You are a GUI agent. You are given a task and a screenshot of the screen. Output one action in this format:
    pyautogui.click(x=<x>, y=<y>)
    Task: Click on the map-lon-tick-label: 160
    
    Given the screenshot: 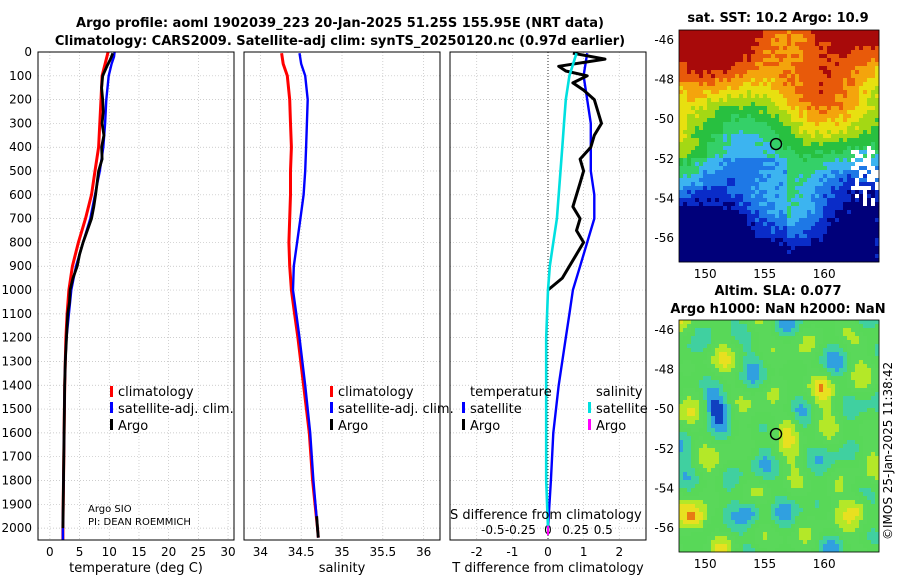 What is the action you would take?
    pyautogui.click(x=824, y=274)
    